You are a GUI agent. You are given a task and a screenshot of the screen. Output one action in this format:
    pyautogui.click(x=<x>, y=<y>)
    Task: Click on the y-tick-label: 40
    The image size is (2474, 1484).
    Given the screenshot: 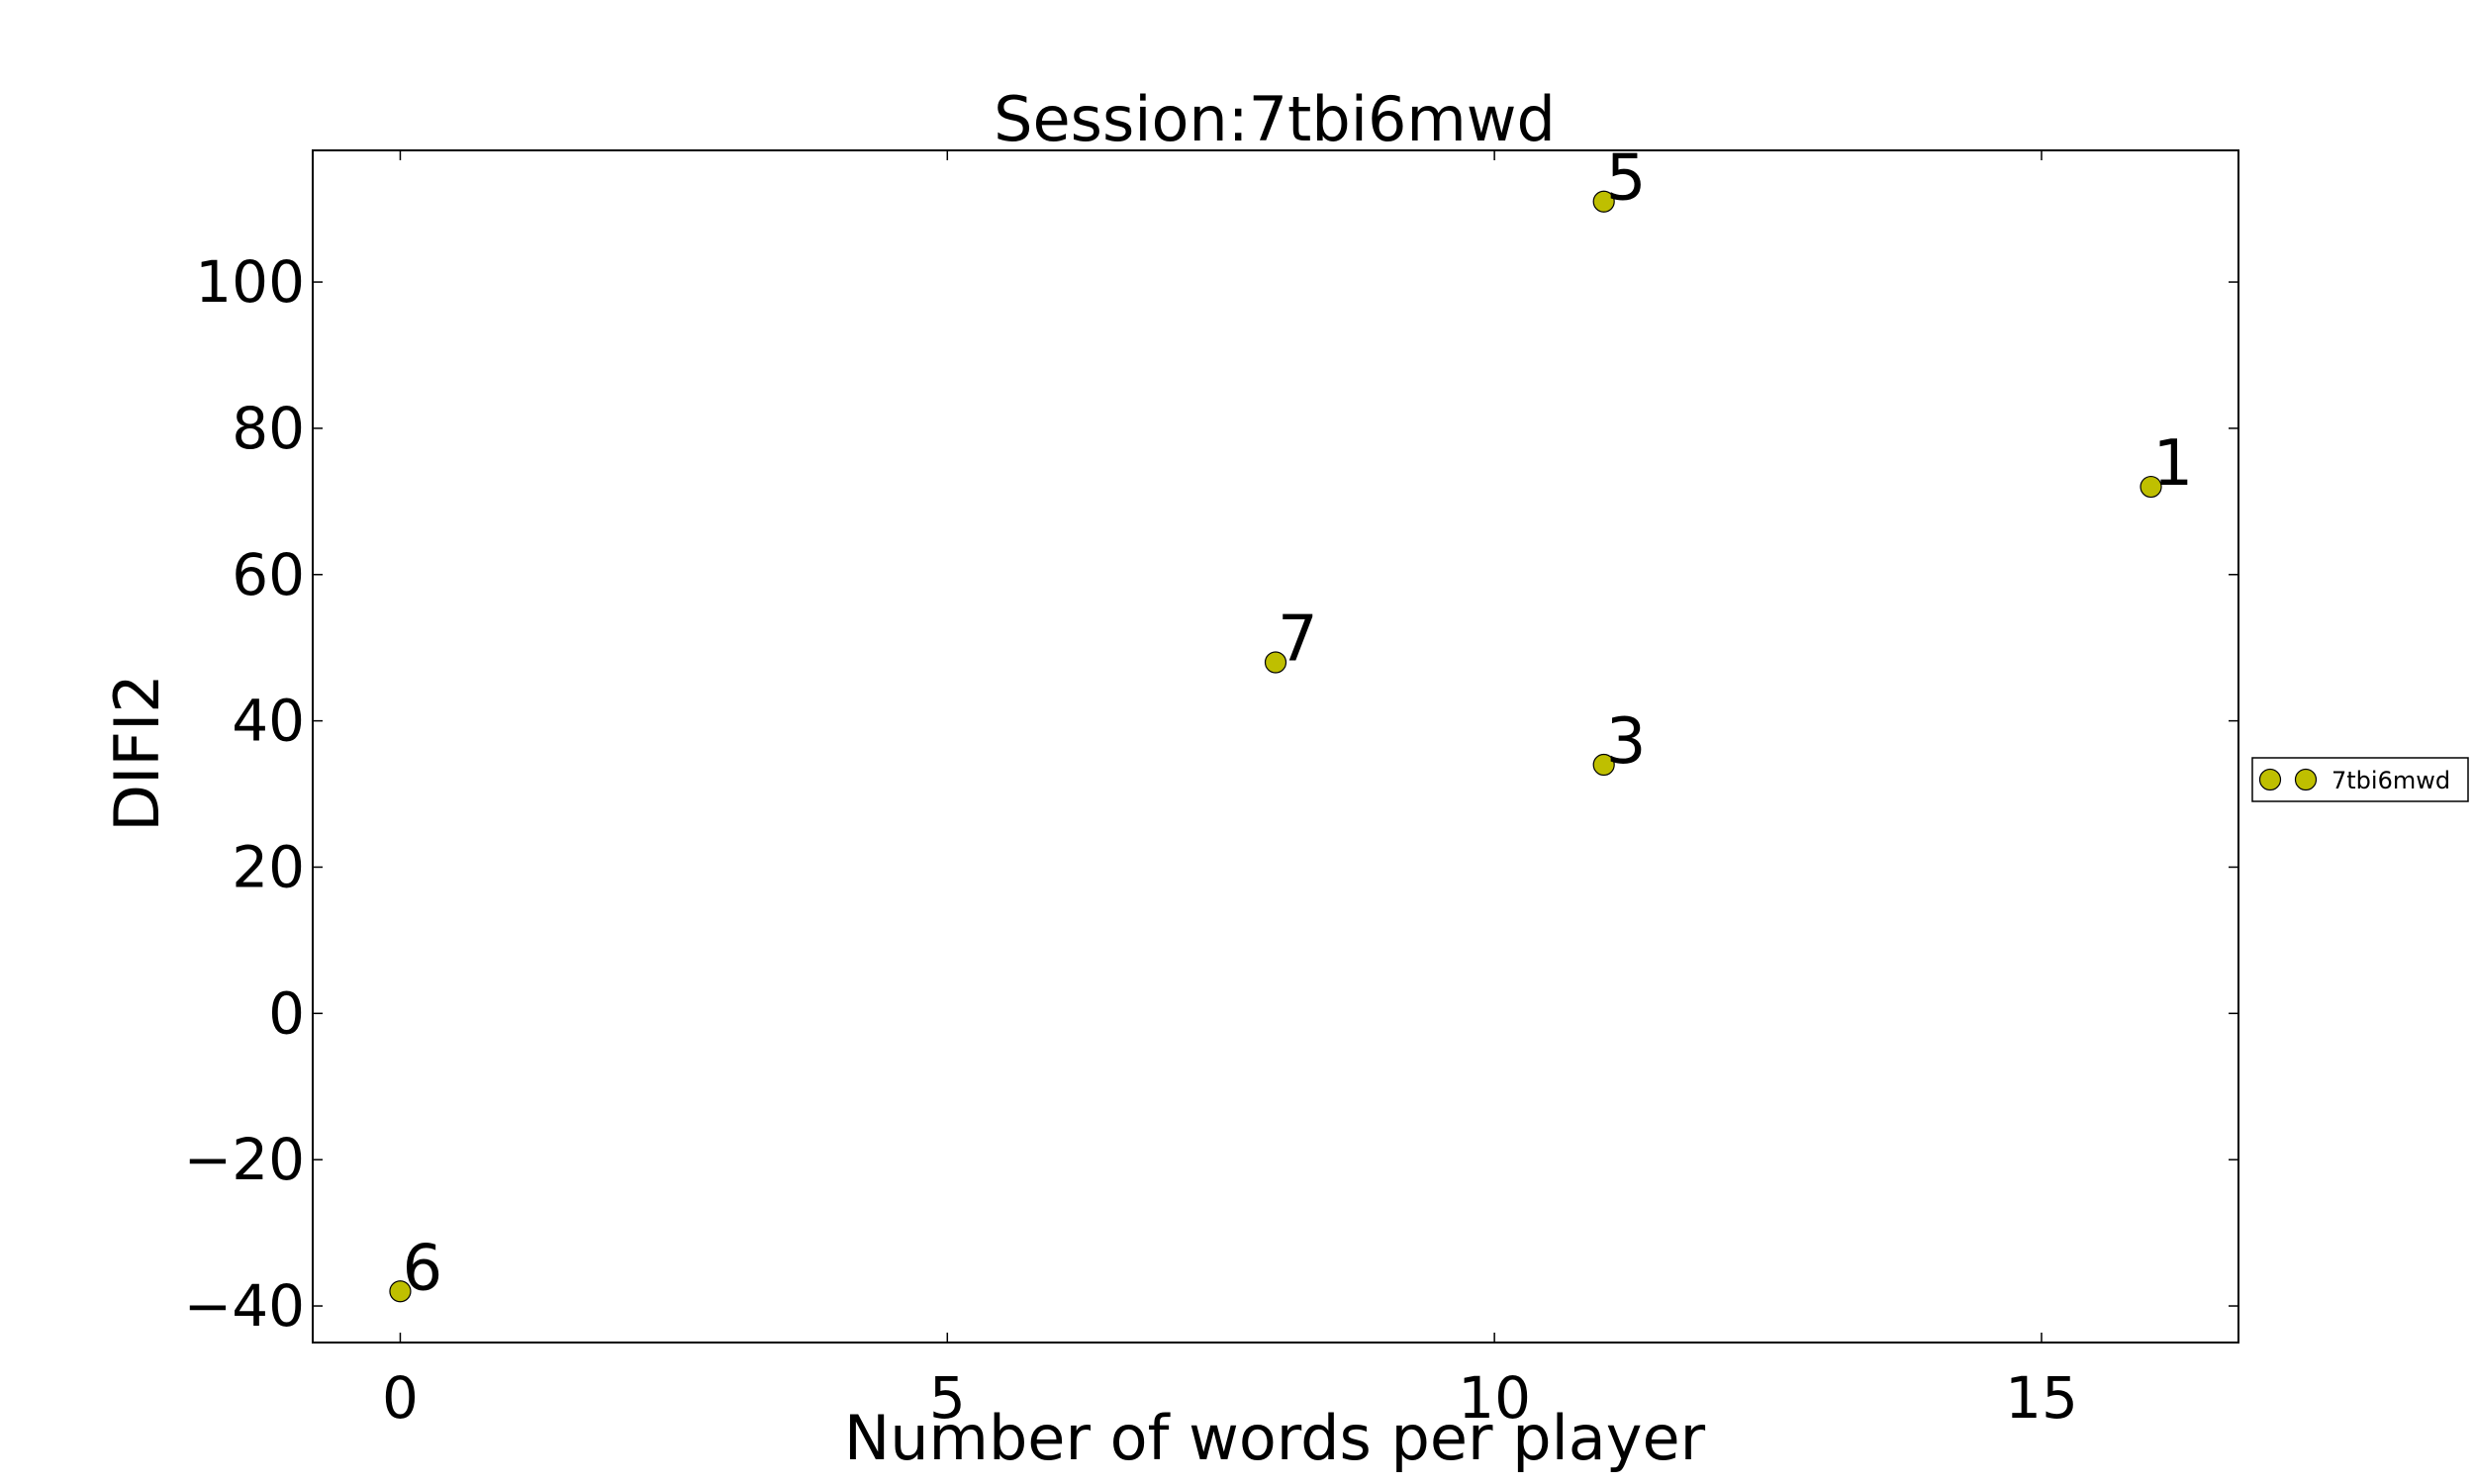 What is the action you would take?
    pyautogui.click(x=269, y=721)
    